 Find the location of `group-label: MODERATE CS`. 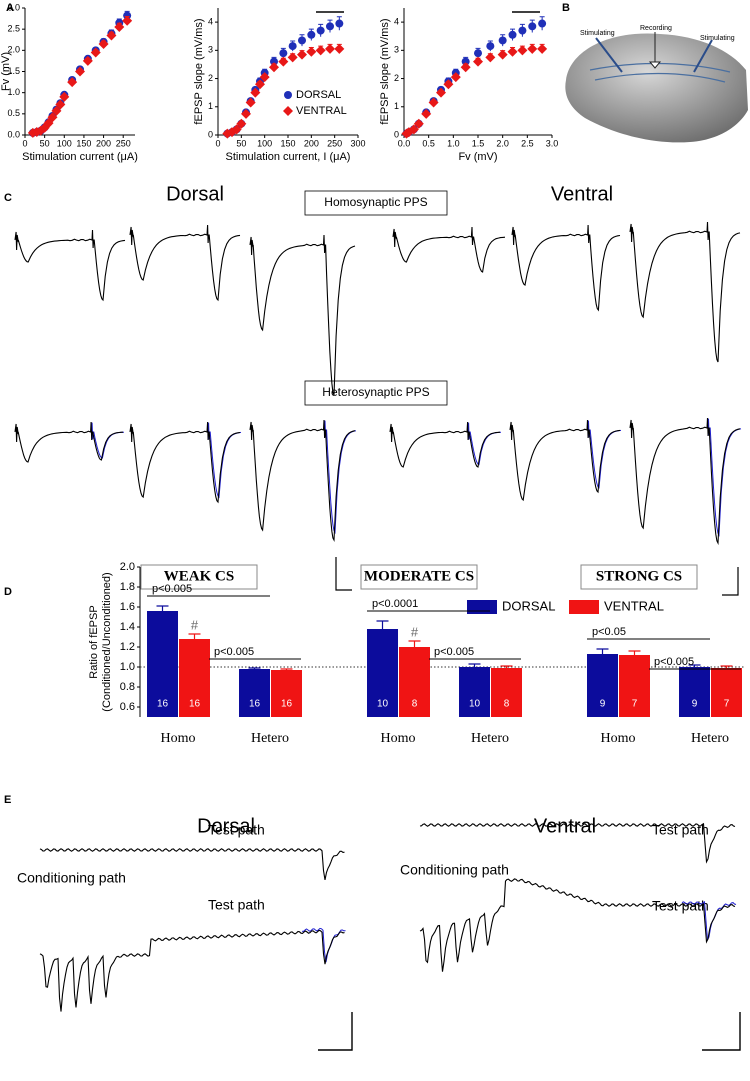

group-label: MODERATE CS is located at coordinates (419, 576).